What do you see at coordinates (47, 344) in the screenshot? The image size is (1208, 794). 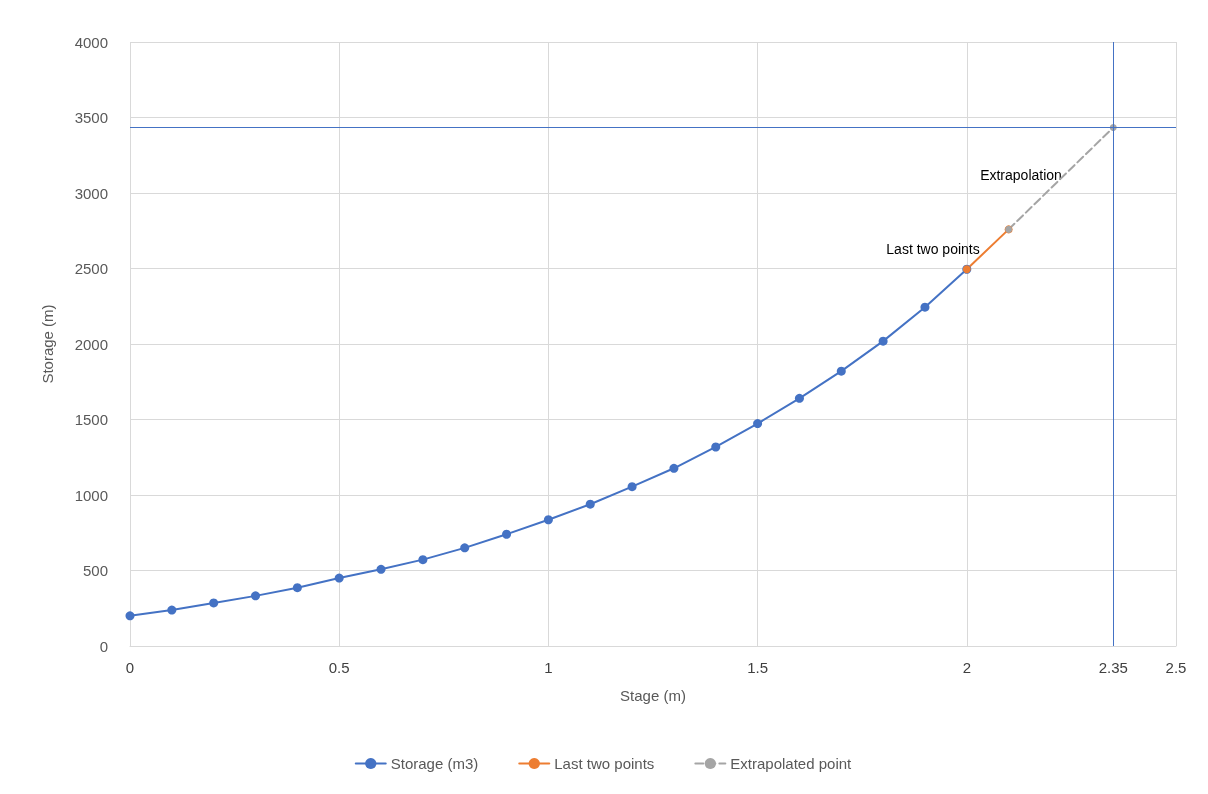 I see `y-axis-title: Storage (m)` at bounding box center [47, 344].